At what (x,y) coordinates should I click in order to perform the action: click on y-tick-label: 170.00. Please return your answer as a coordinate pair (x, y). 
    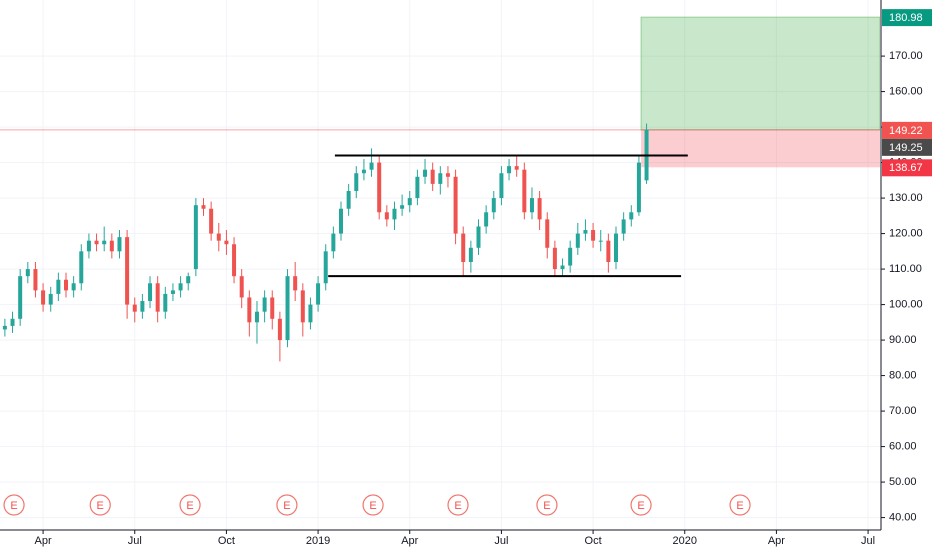
    Looking at the image, I should click on (906, 56).